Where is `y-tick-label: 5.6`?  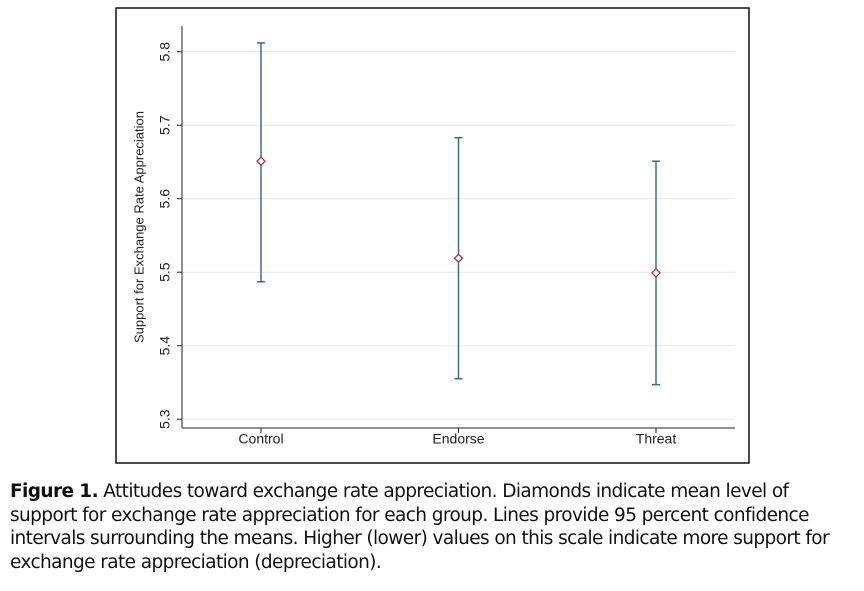
y-tick-label: 5.6 is located at coordinates (165, 199).